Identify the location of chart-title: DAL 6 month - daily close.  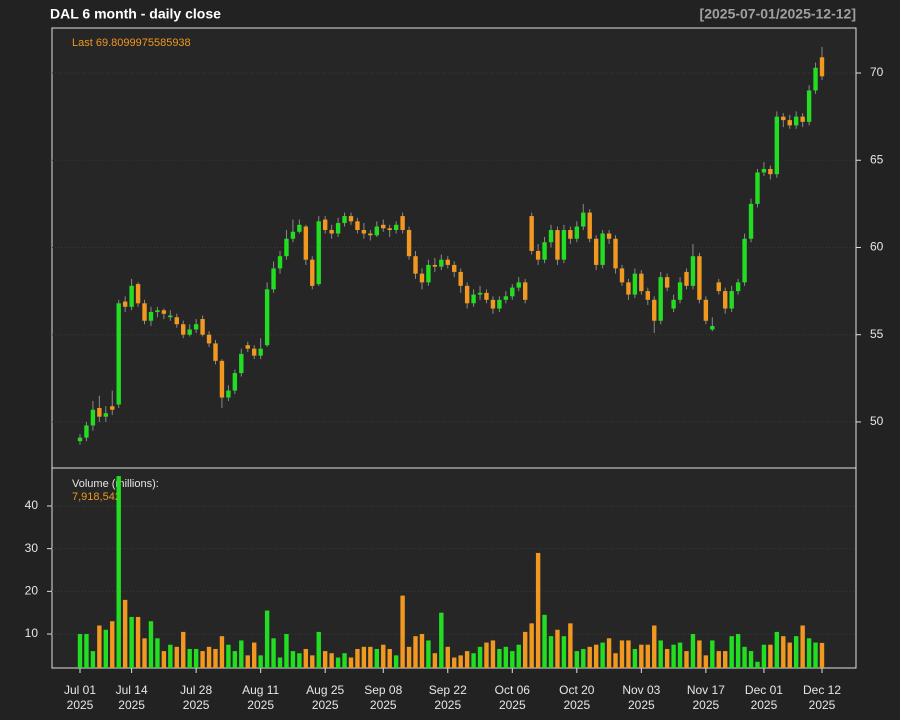
(135, 14).